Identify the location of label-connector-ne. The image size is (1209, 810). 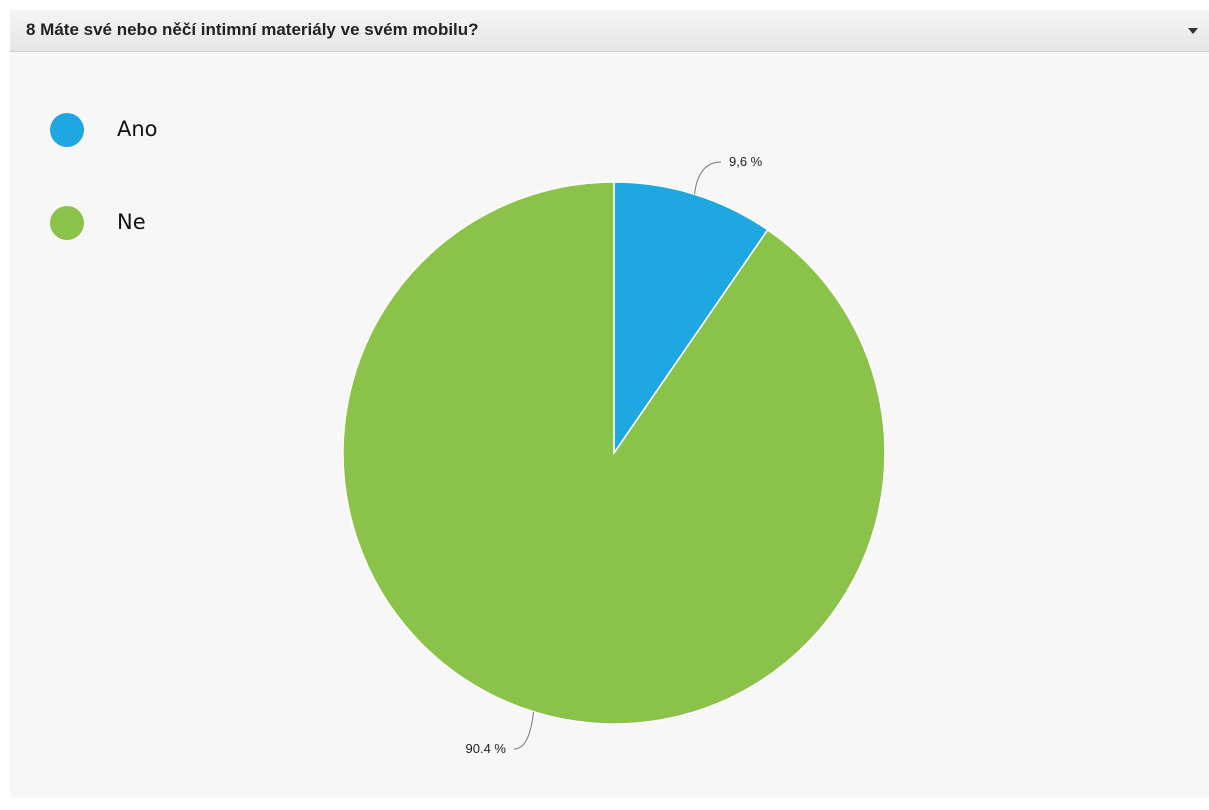
(524, 730).